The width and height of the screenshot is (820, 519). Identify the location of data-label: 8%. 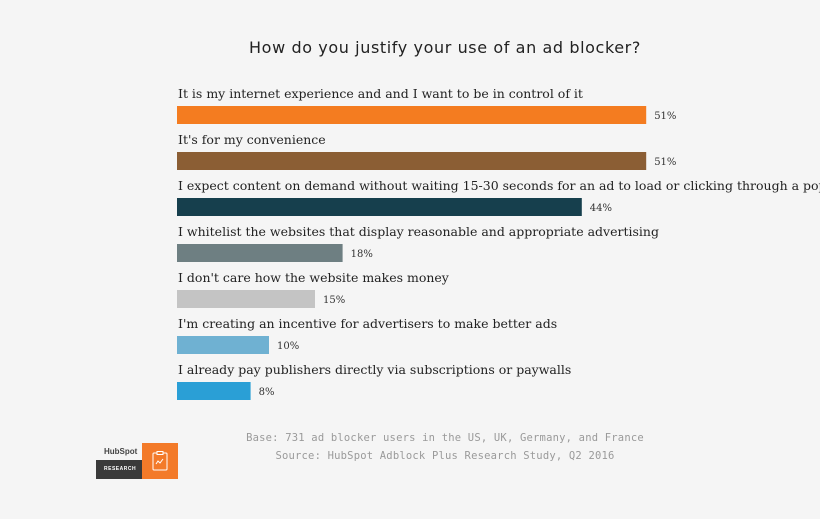
(267, 392).